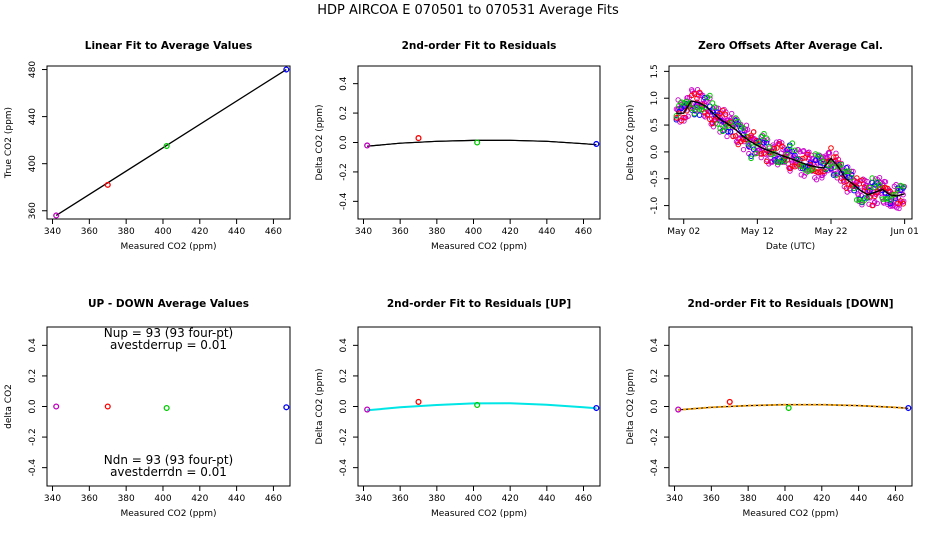 This screenshot has height=540, width=936. Describe the element at coordinates (33, 69) in the screenshot. I see `y-tick-label: 480` at that location.